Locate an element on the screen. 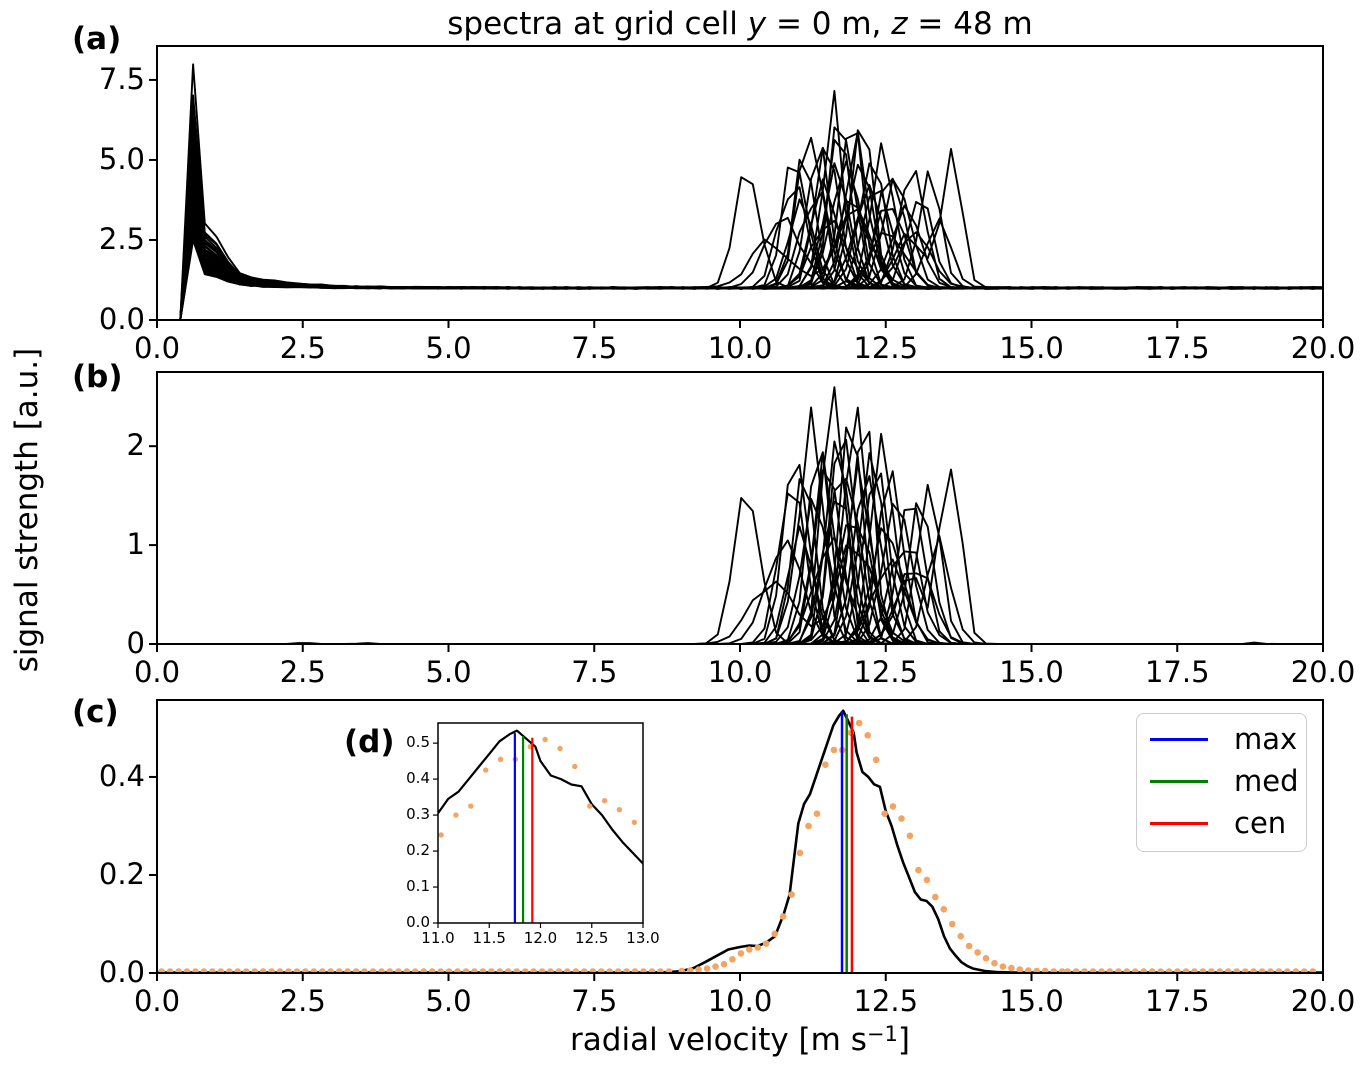 This screenshot has width=1363, height=1068. inset-x-tick-label: 12.0 is located at coordinates (540, 938).